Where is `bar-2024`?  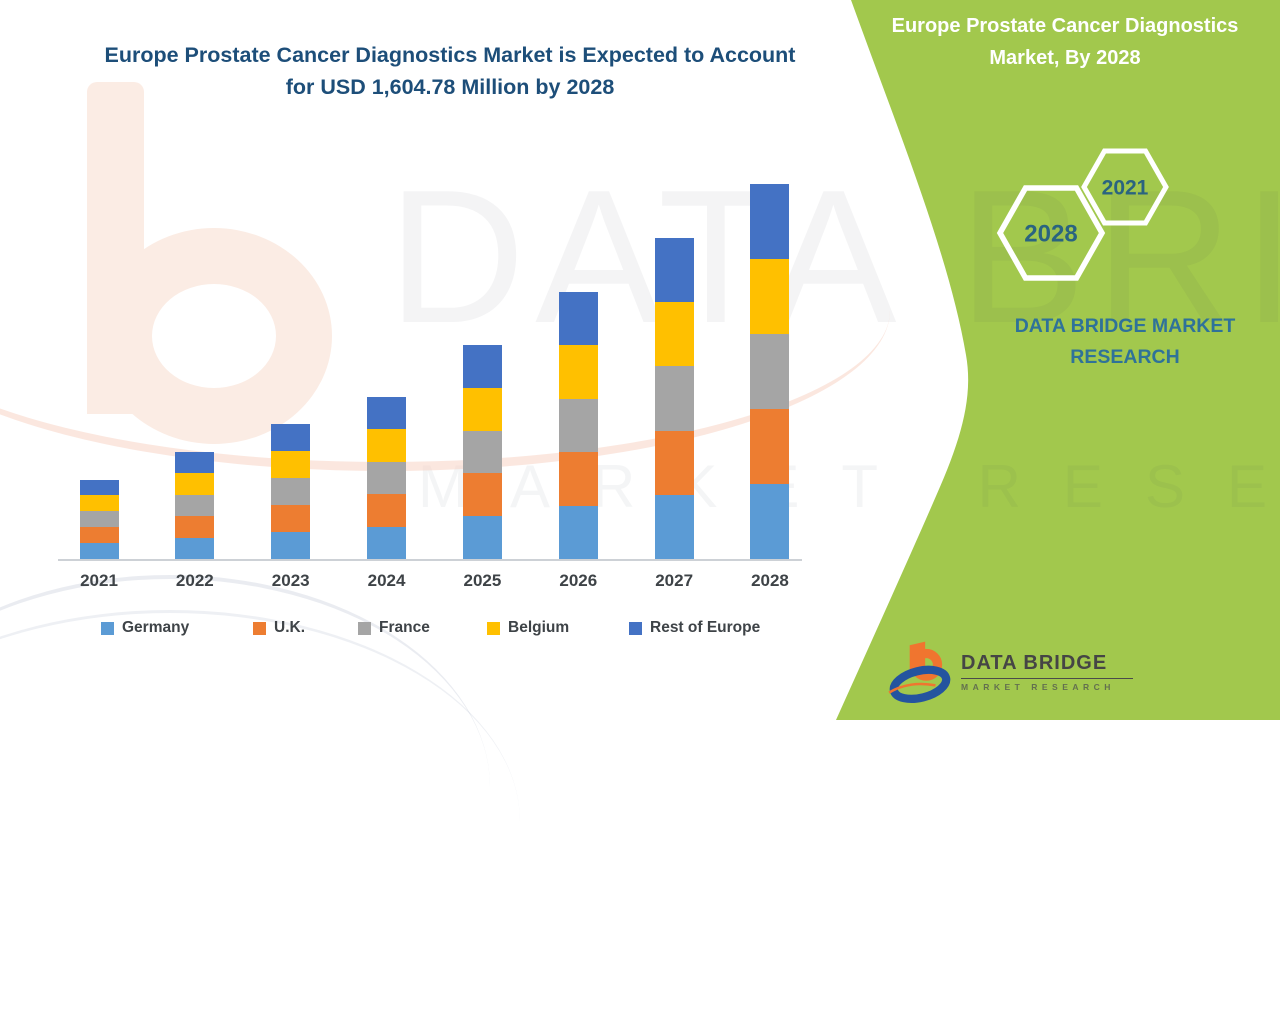 bar-2024 is located at coordinates (387, 477).